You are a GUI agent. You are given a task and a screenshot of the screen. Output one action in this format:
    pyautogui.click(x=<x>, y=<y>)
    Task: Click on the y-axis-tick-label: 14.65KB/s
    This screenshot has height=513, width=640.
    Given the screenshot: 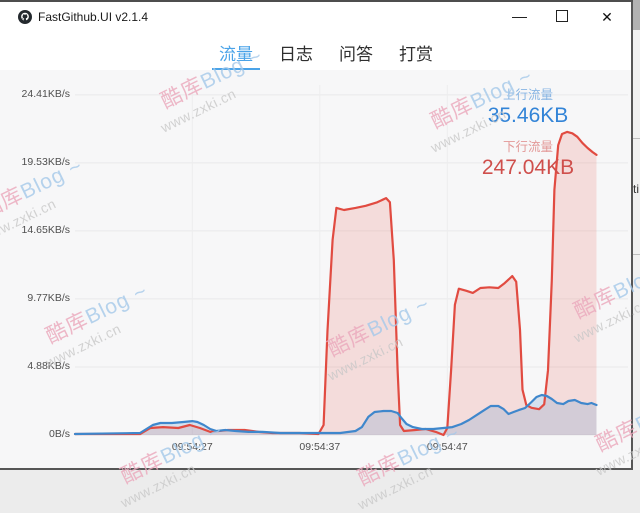 What is the action you would take?
    pyautogui.click(x=45, y=229)
    